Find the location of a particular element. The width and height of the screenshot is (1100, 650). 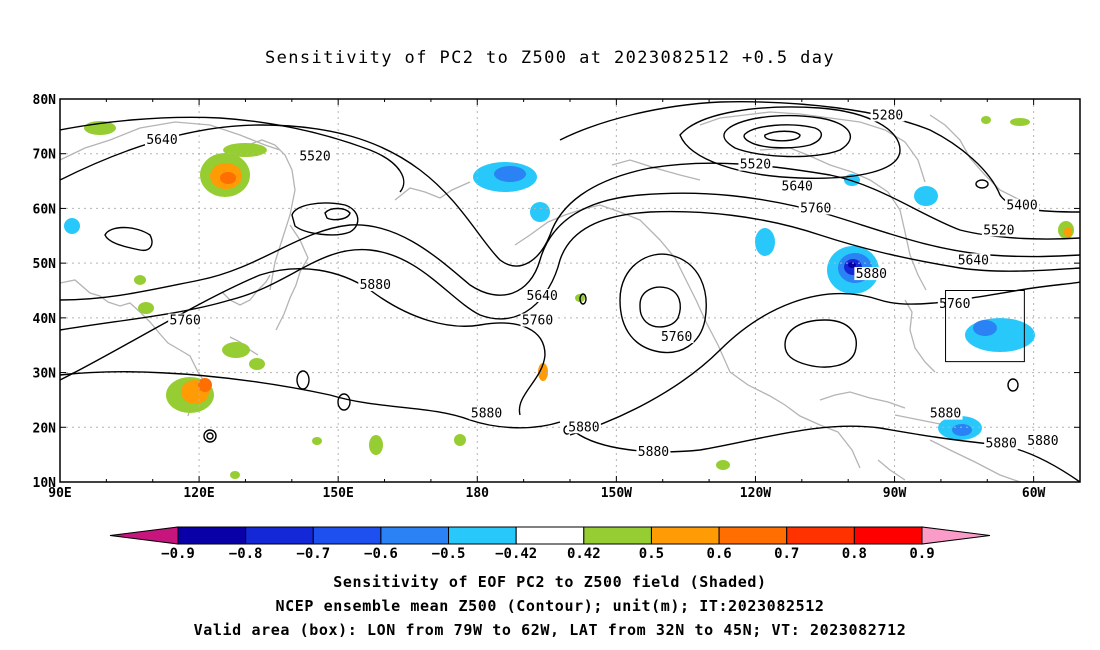

colorbar-label: −0.5 is located at coordinates (449, 554).